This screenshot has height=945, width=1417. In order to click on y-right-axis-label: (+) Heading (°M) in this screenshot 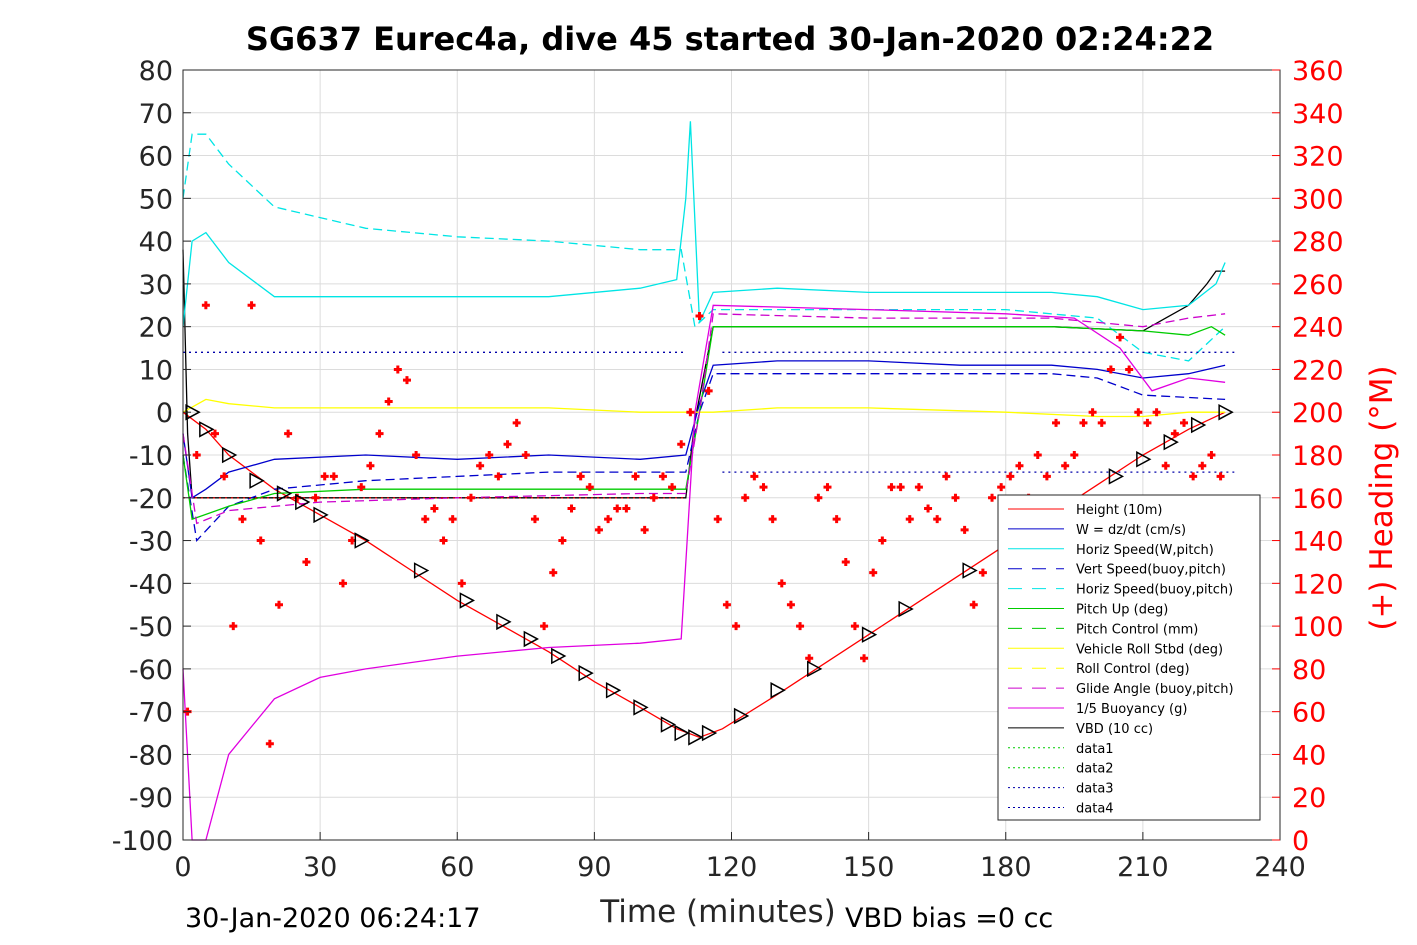, I will do `click(1382, 497)`.